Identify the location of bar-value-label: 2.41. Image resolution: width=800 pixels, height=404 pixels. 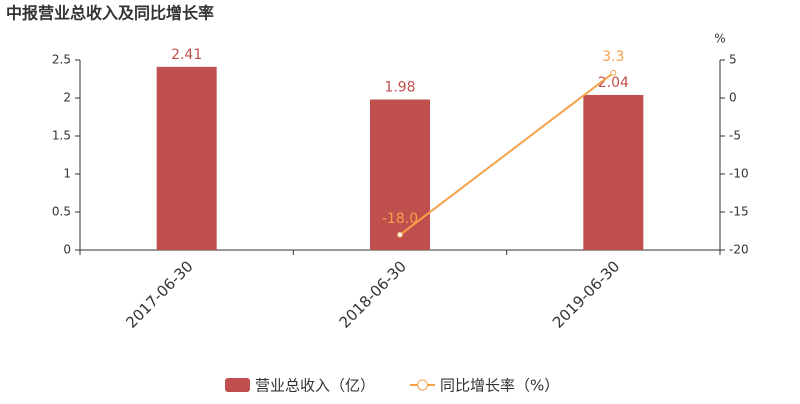
(186, 55).